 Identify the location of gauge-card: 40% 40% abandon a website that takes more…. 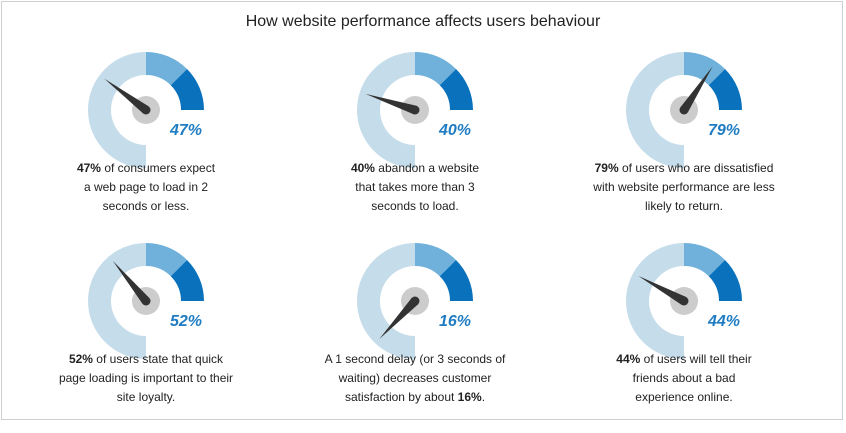
(415, 147).